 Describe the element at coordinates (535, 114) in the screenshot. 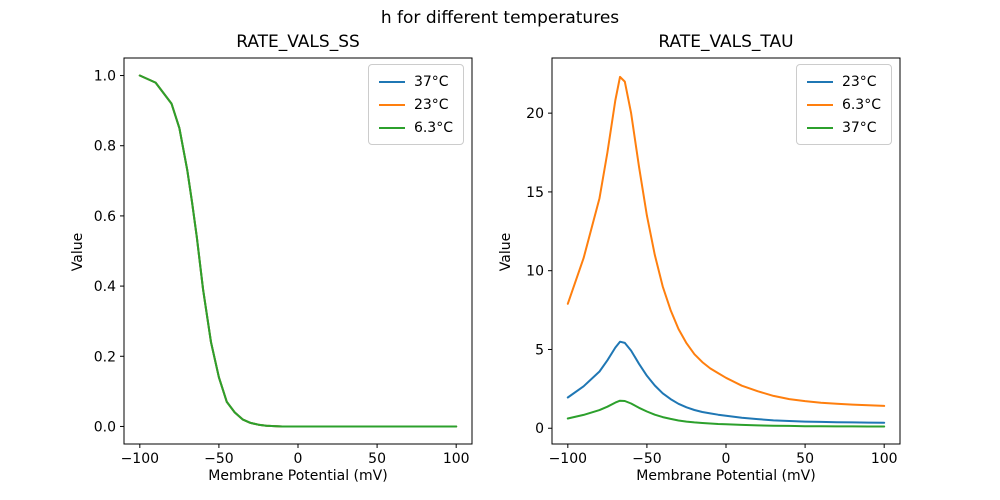

I see `y-tick-label: 20` at that location.